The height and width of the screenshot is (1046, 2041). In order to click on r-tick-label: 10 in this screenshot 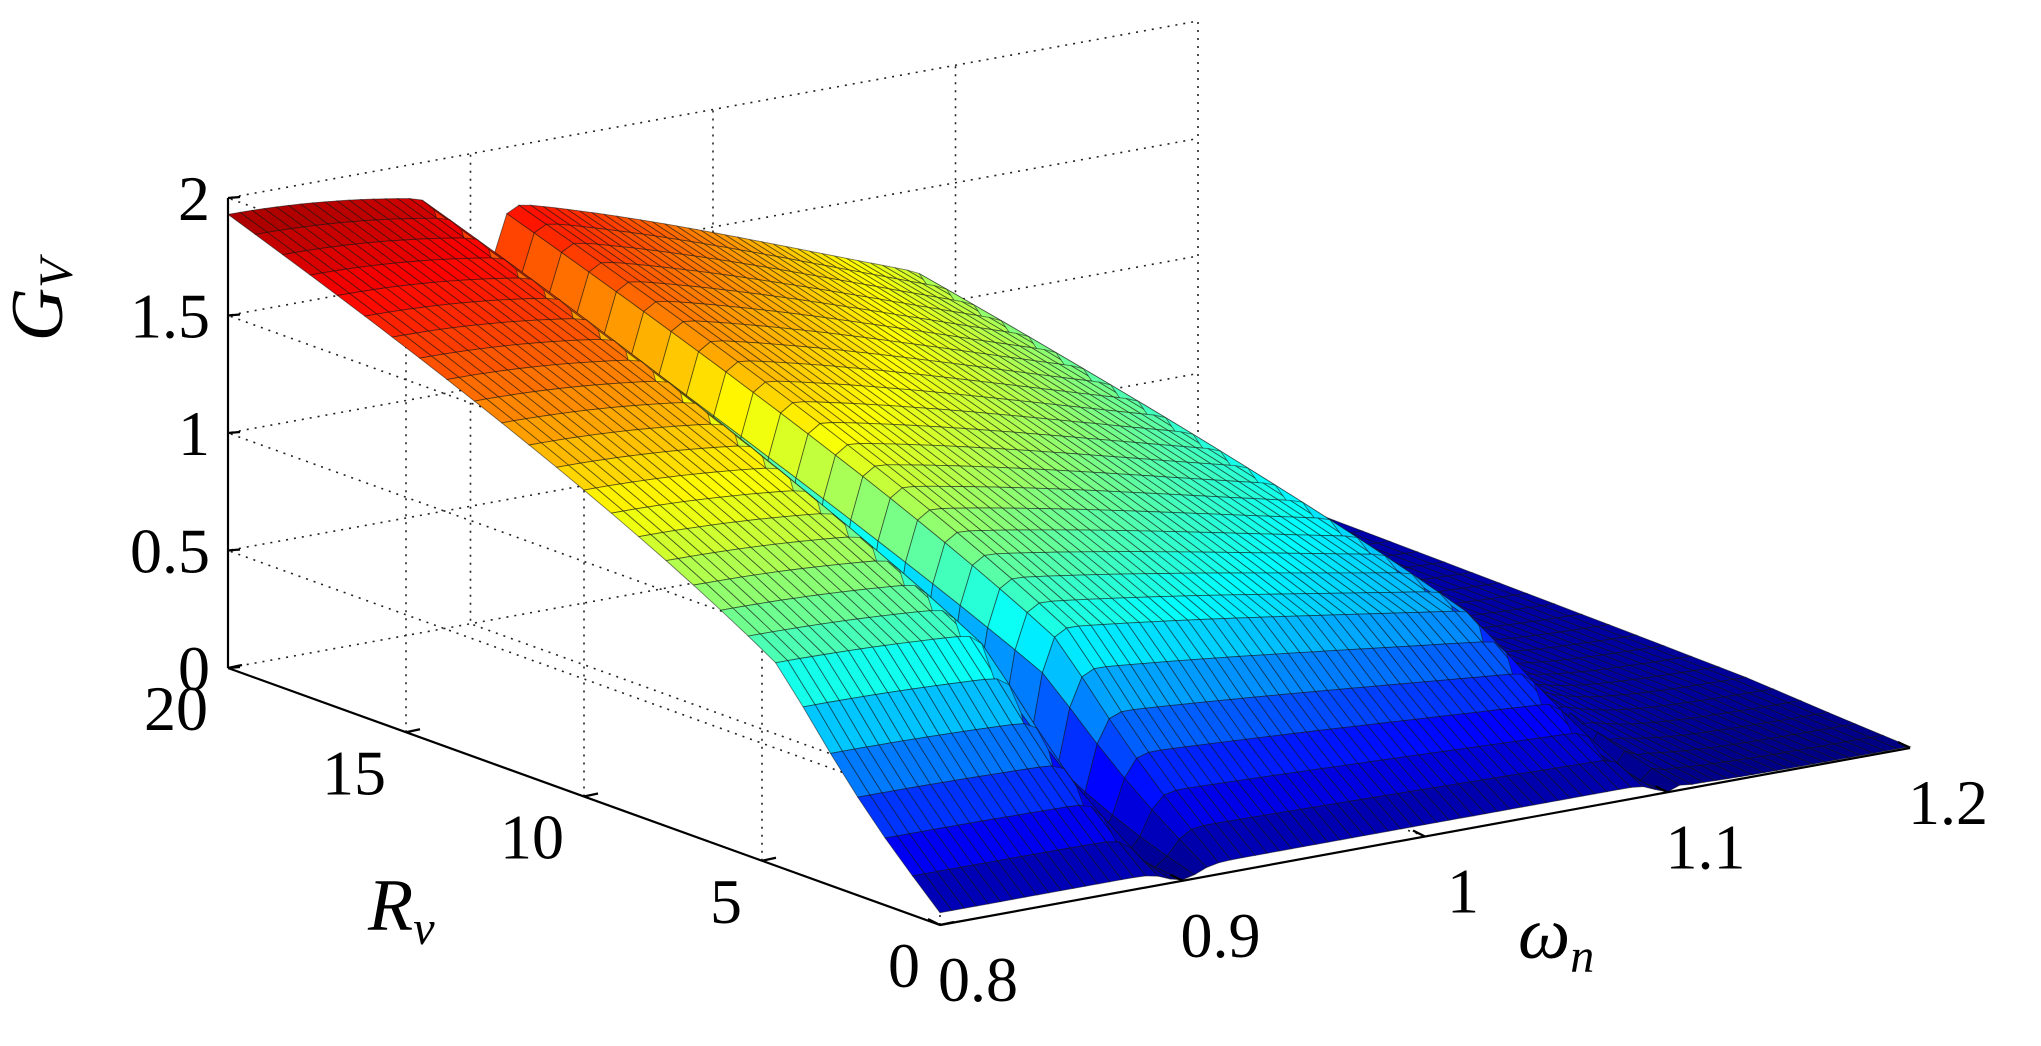, I will do `click(532, 837)`.